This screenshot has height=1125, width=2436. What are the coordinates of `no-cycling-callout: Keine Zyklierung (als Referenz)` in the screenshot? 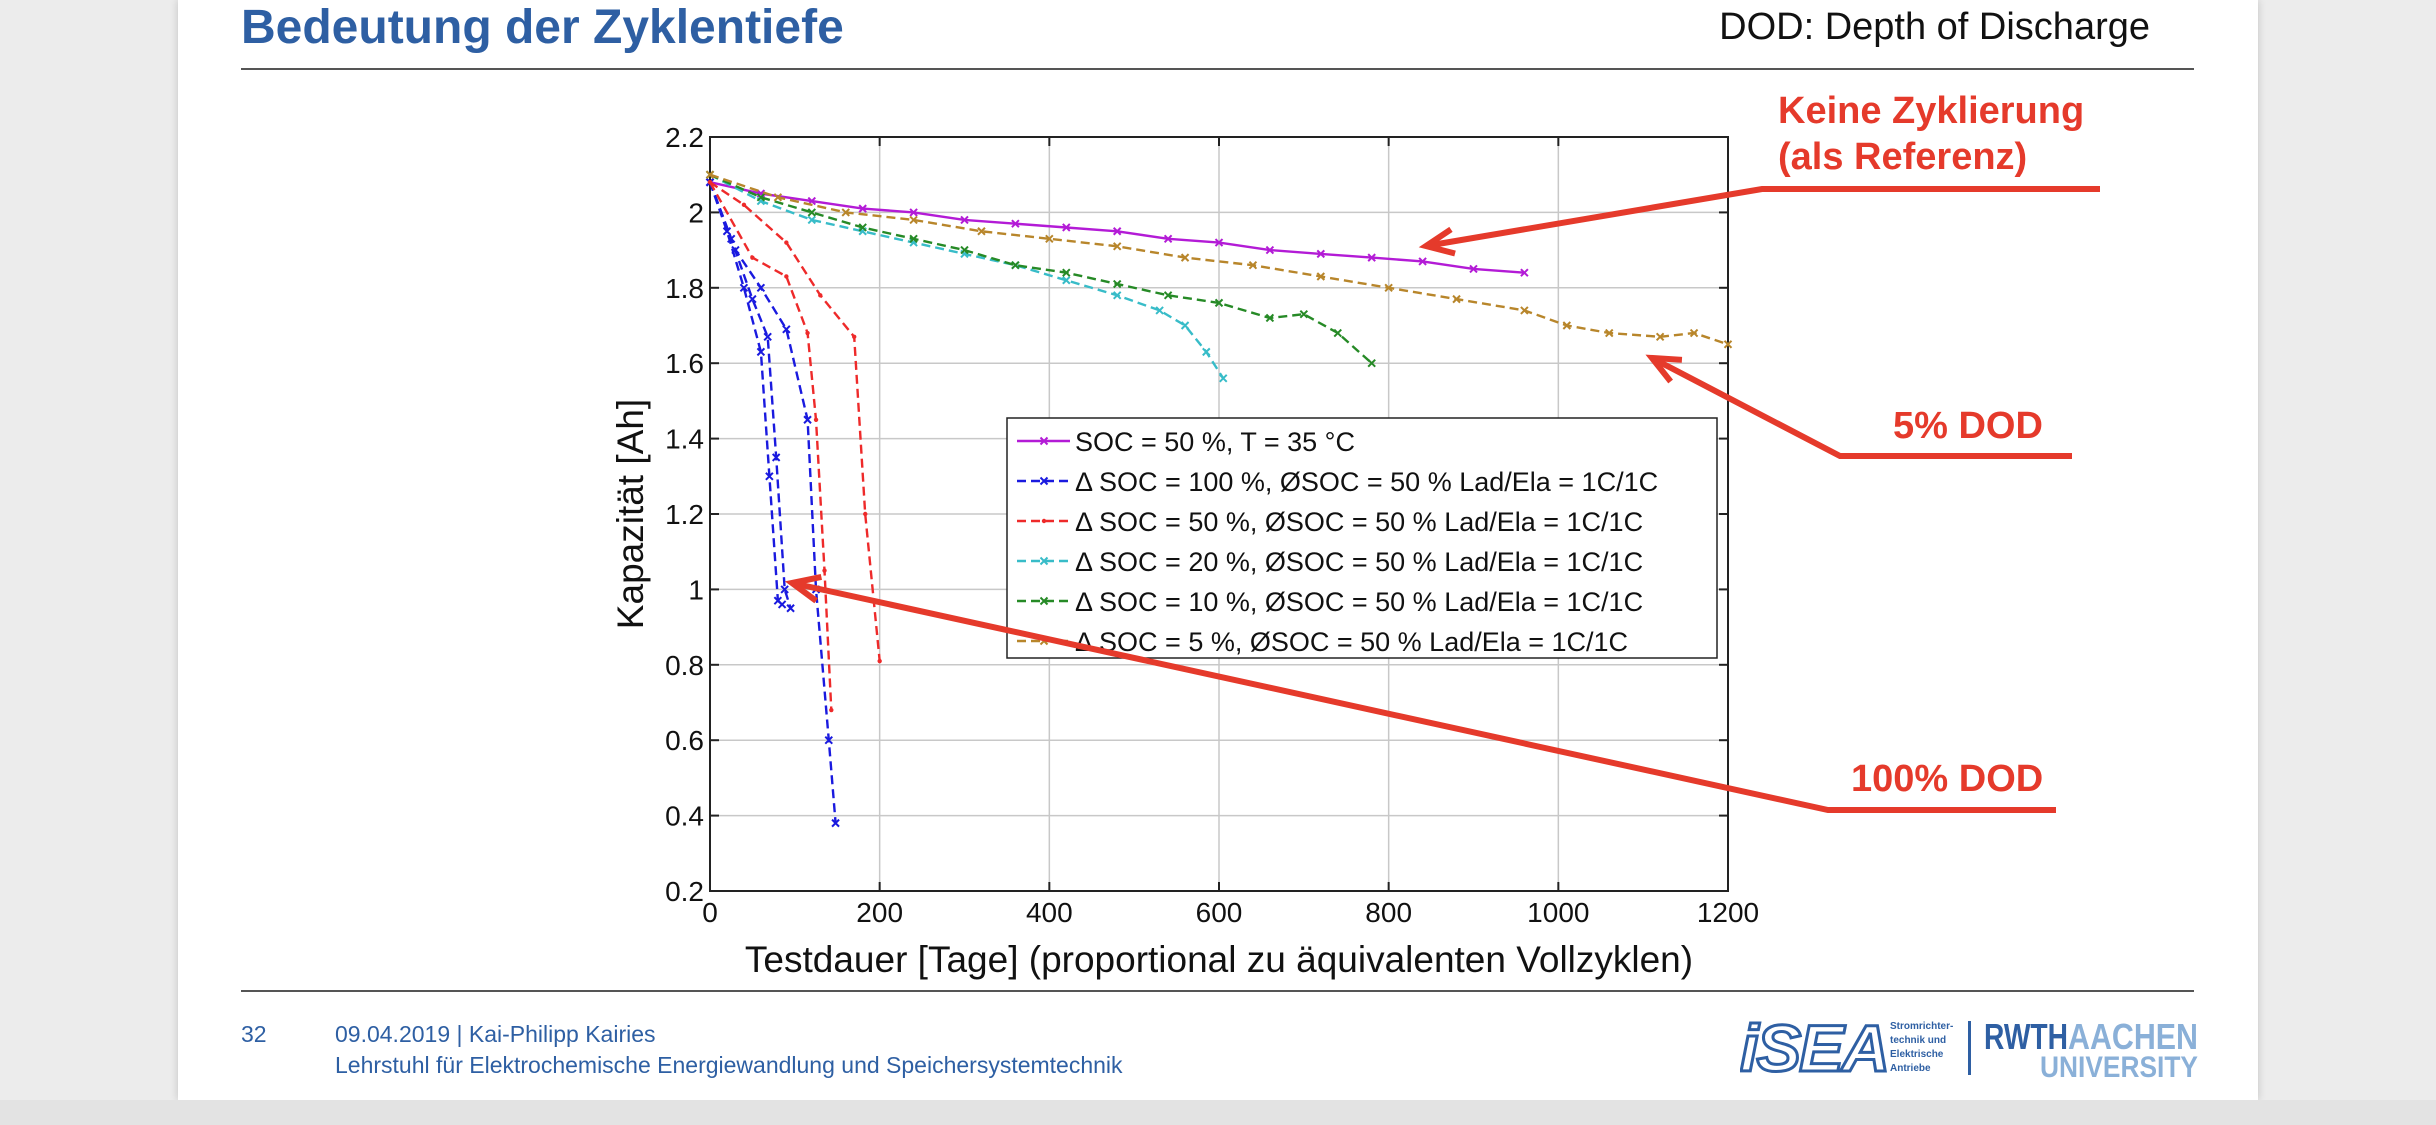 It's located at (1931, 134).